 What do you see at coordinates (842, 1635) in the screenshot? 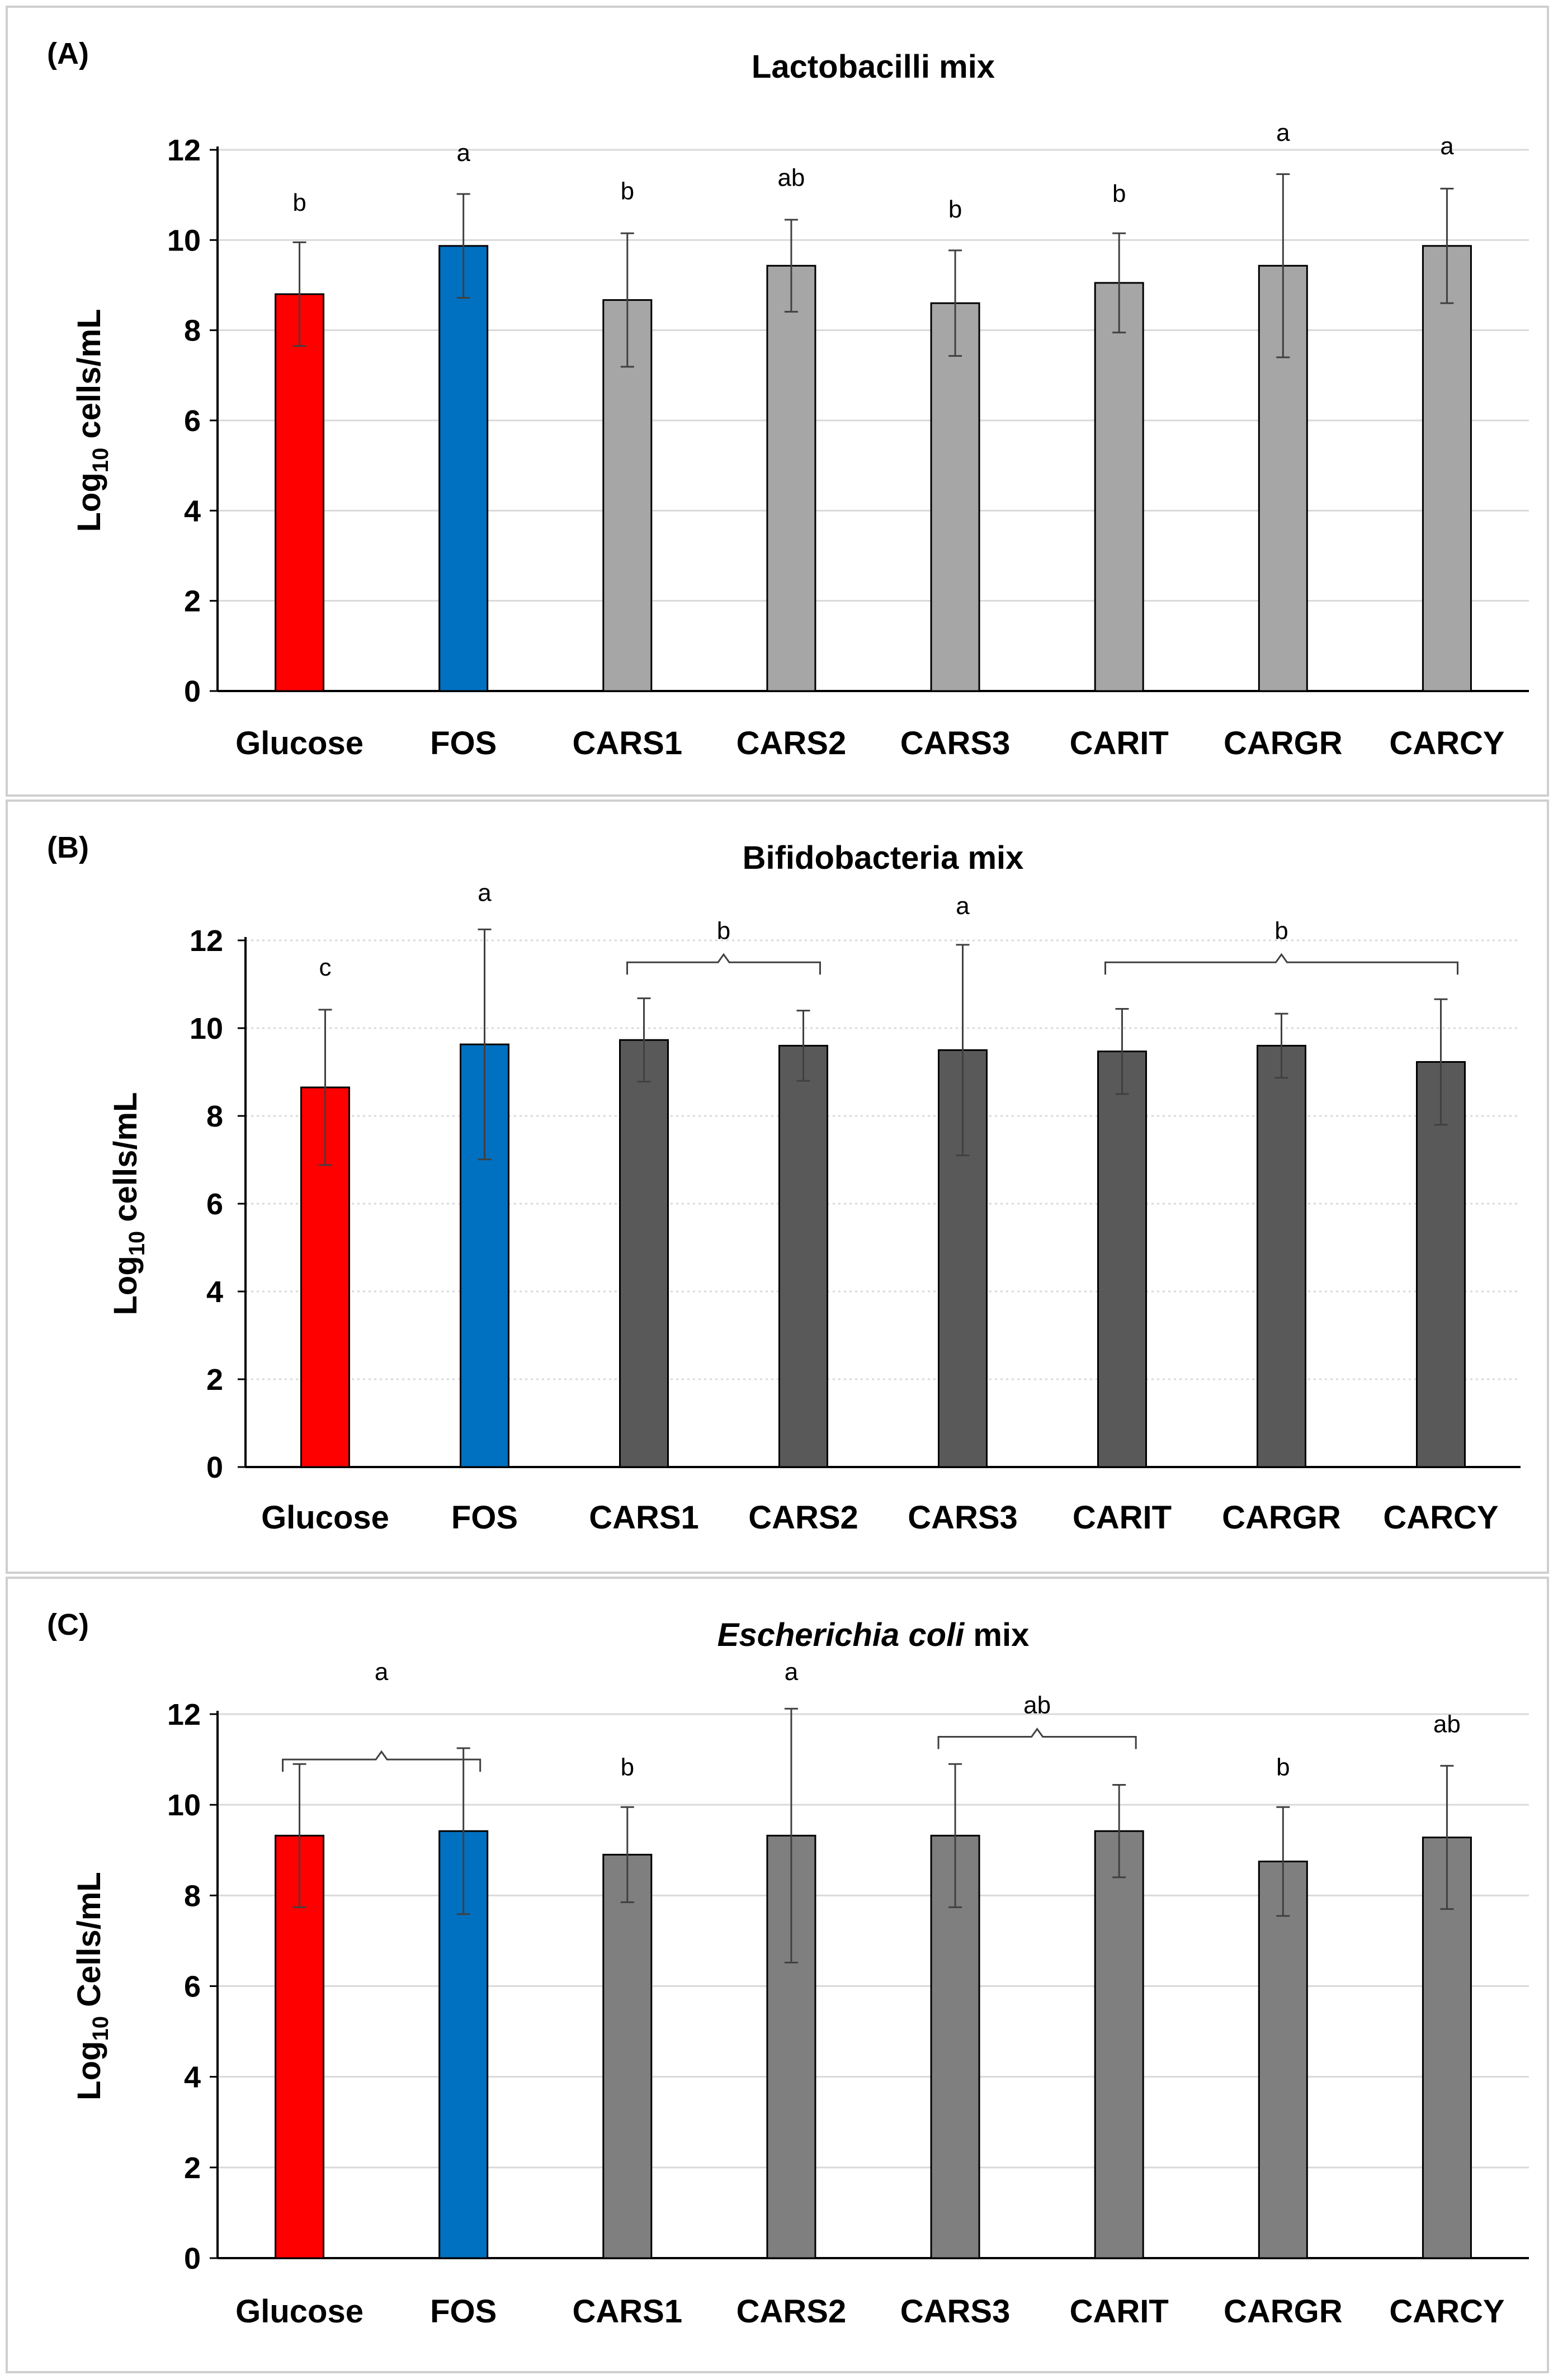
I see `chart-title-italic: Escherichia coli` at bounding box center [842, 1635].